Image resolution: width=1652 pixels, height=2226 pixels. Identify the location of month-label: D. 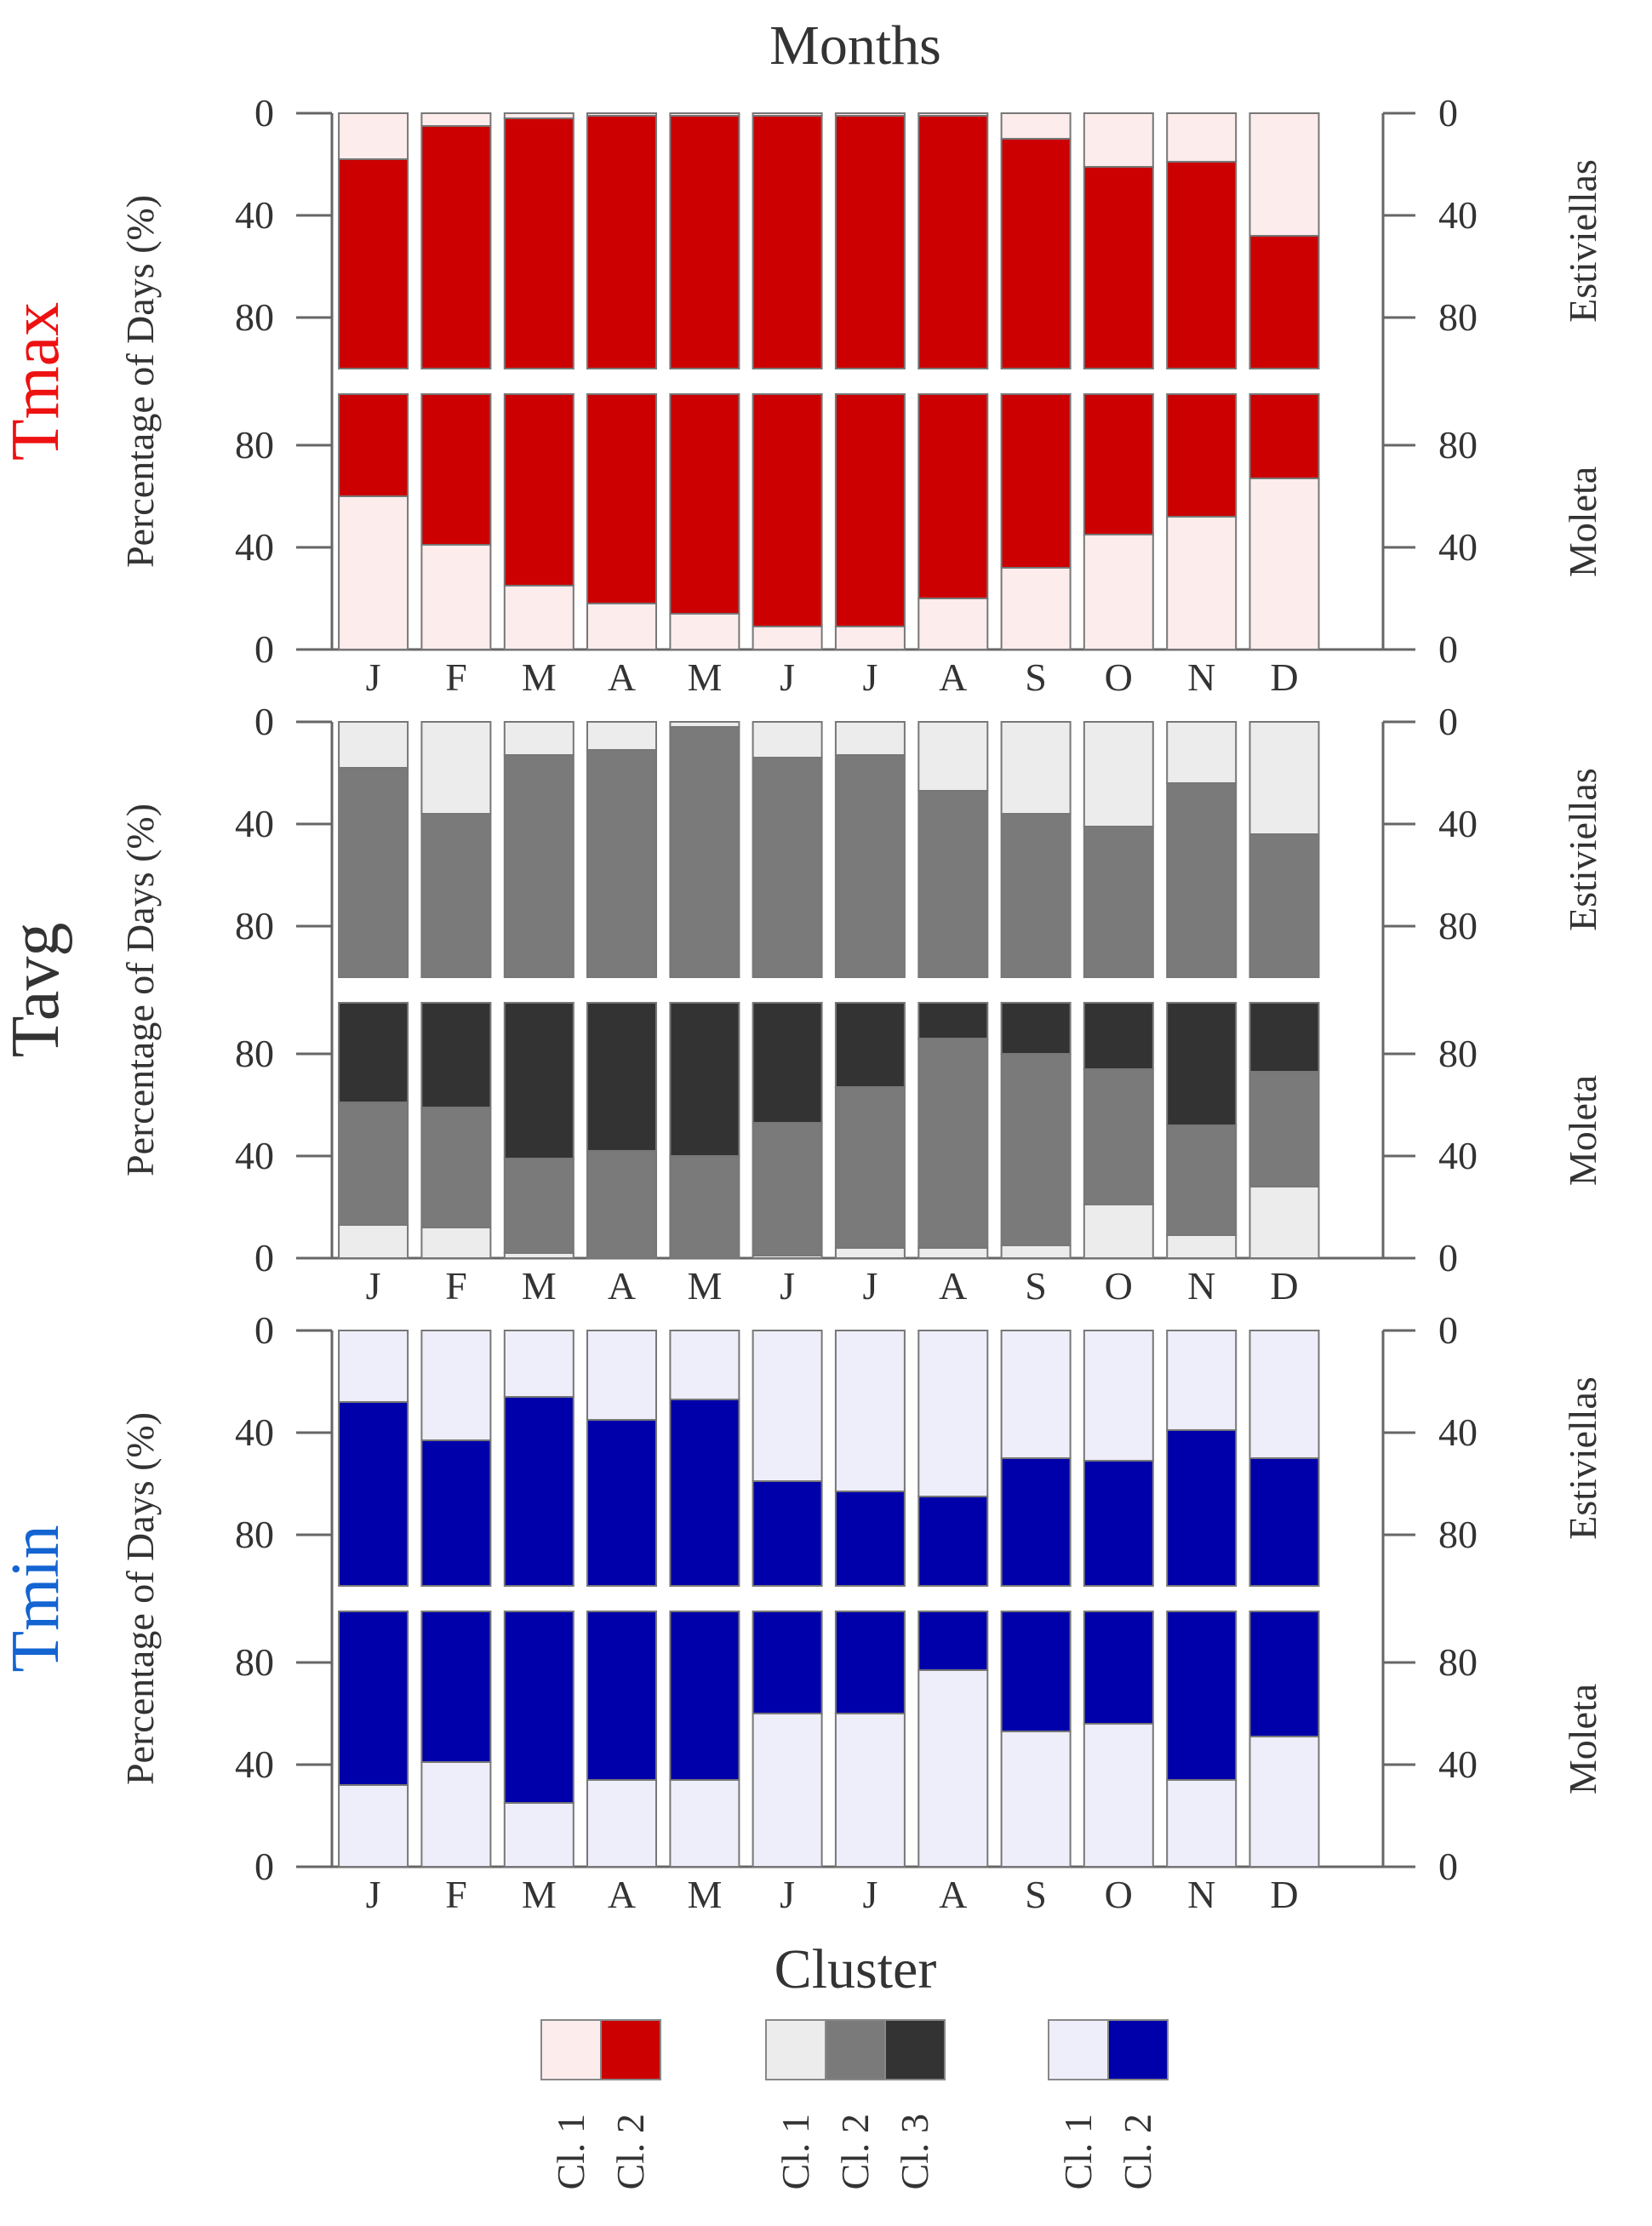
(1284, 677).